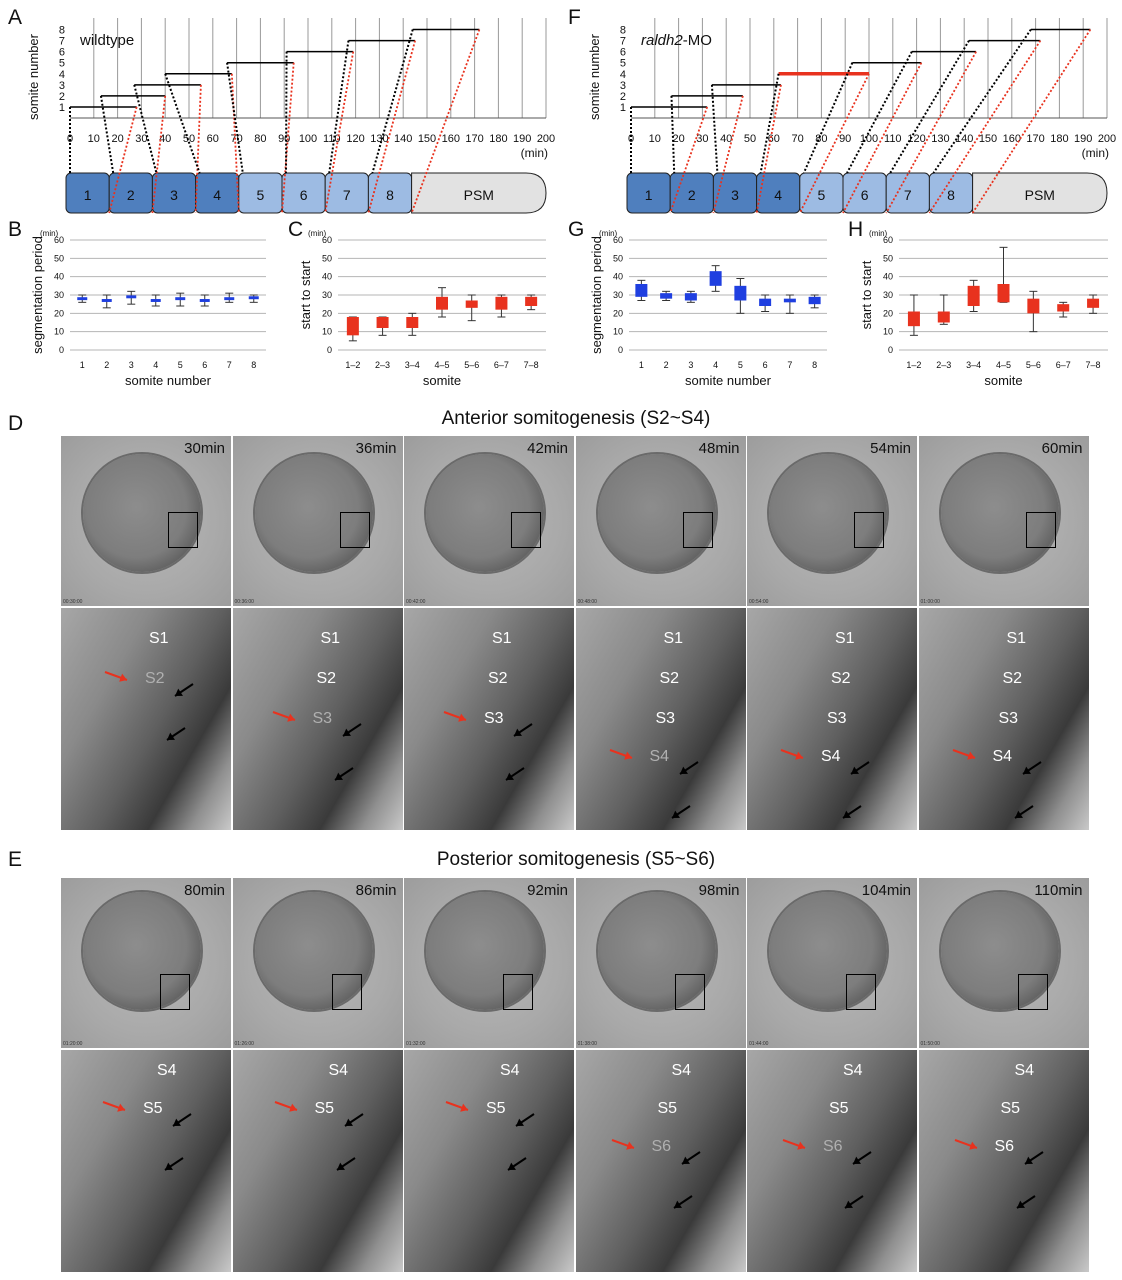 This screenshot has width=1122, height=1280. Describe the element at coordinates (832, 1161) in the screenshot. I see `somite-zoom-image: S4 S5 S6` at that location.